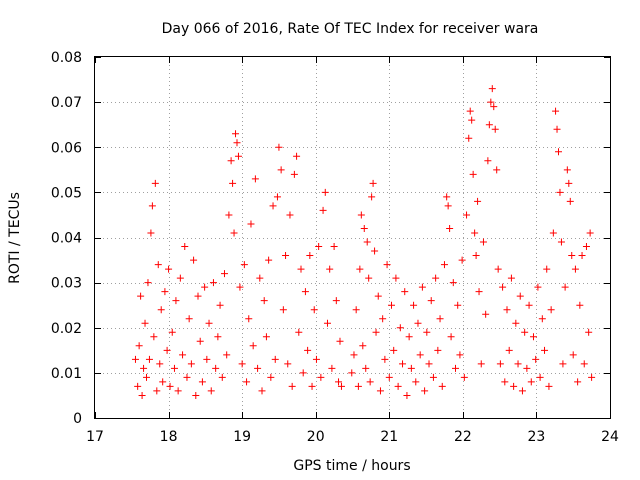 The width and height of the screenshot is (640, 480). What do you see at coordinates (316, 437) in the screenshot?
I see `x-tick-label: 20` at bounding box center [316, 437].